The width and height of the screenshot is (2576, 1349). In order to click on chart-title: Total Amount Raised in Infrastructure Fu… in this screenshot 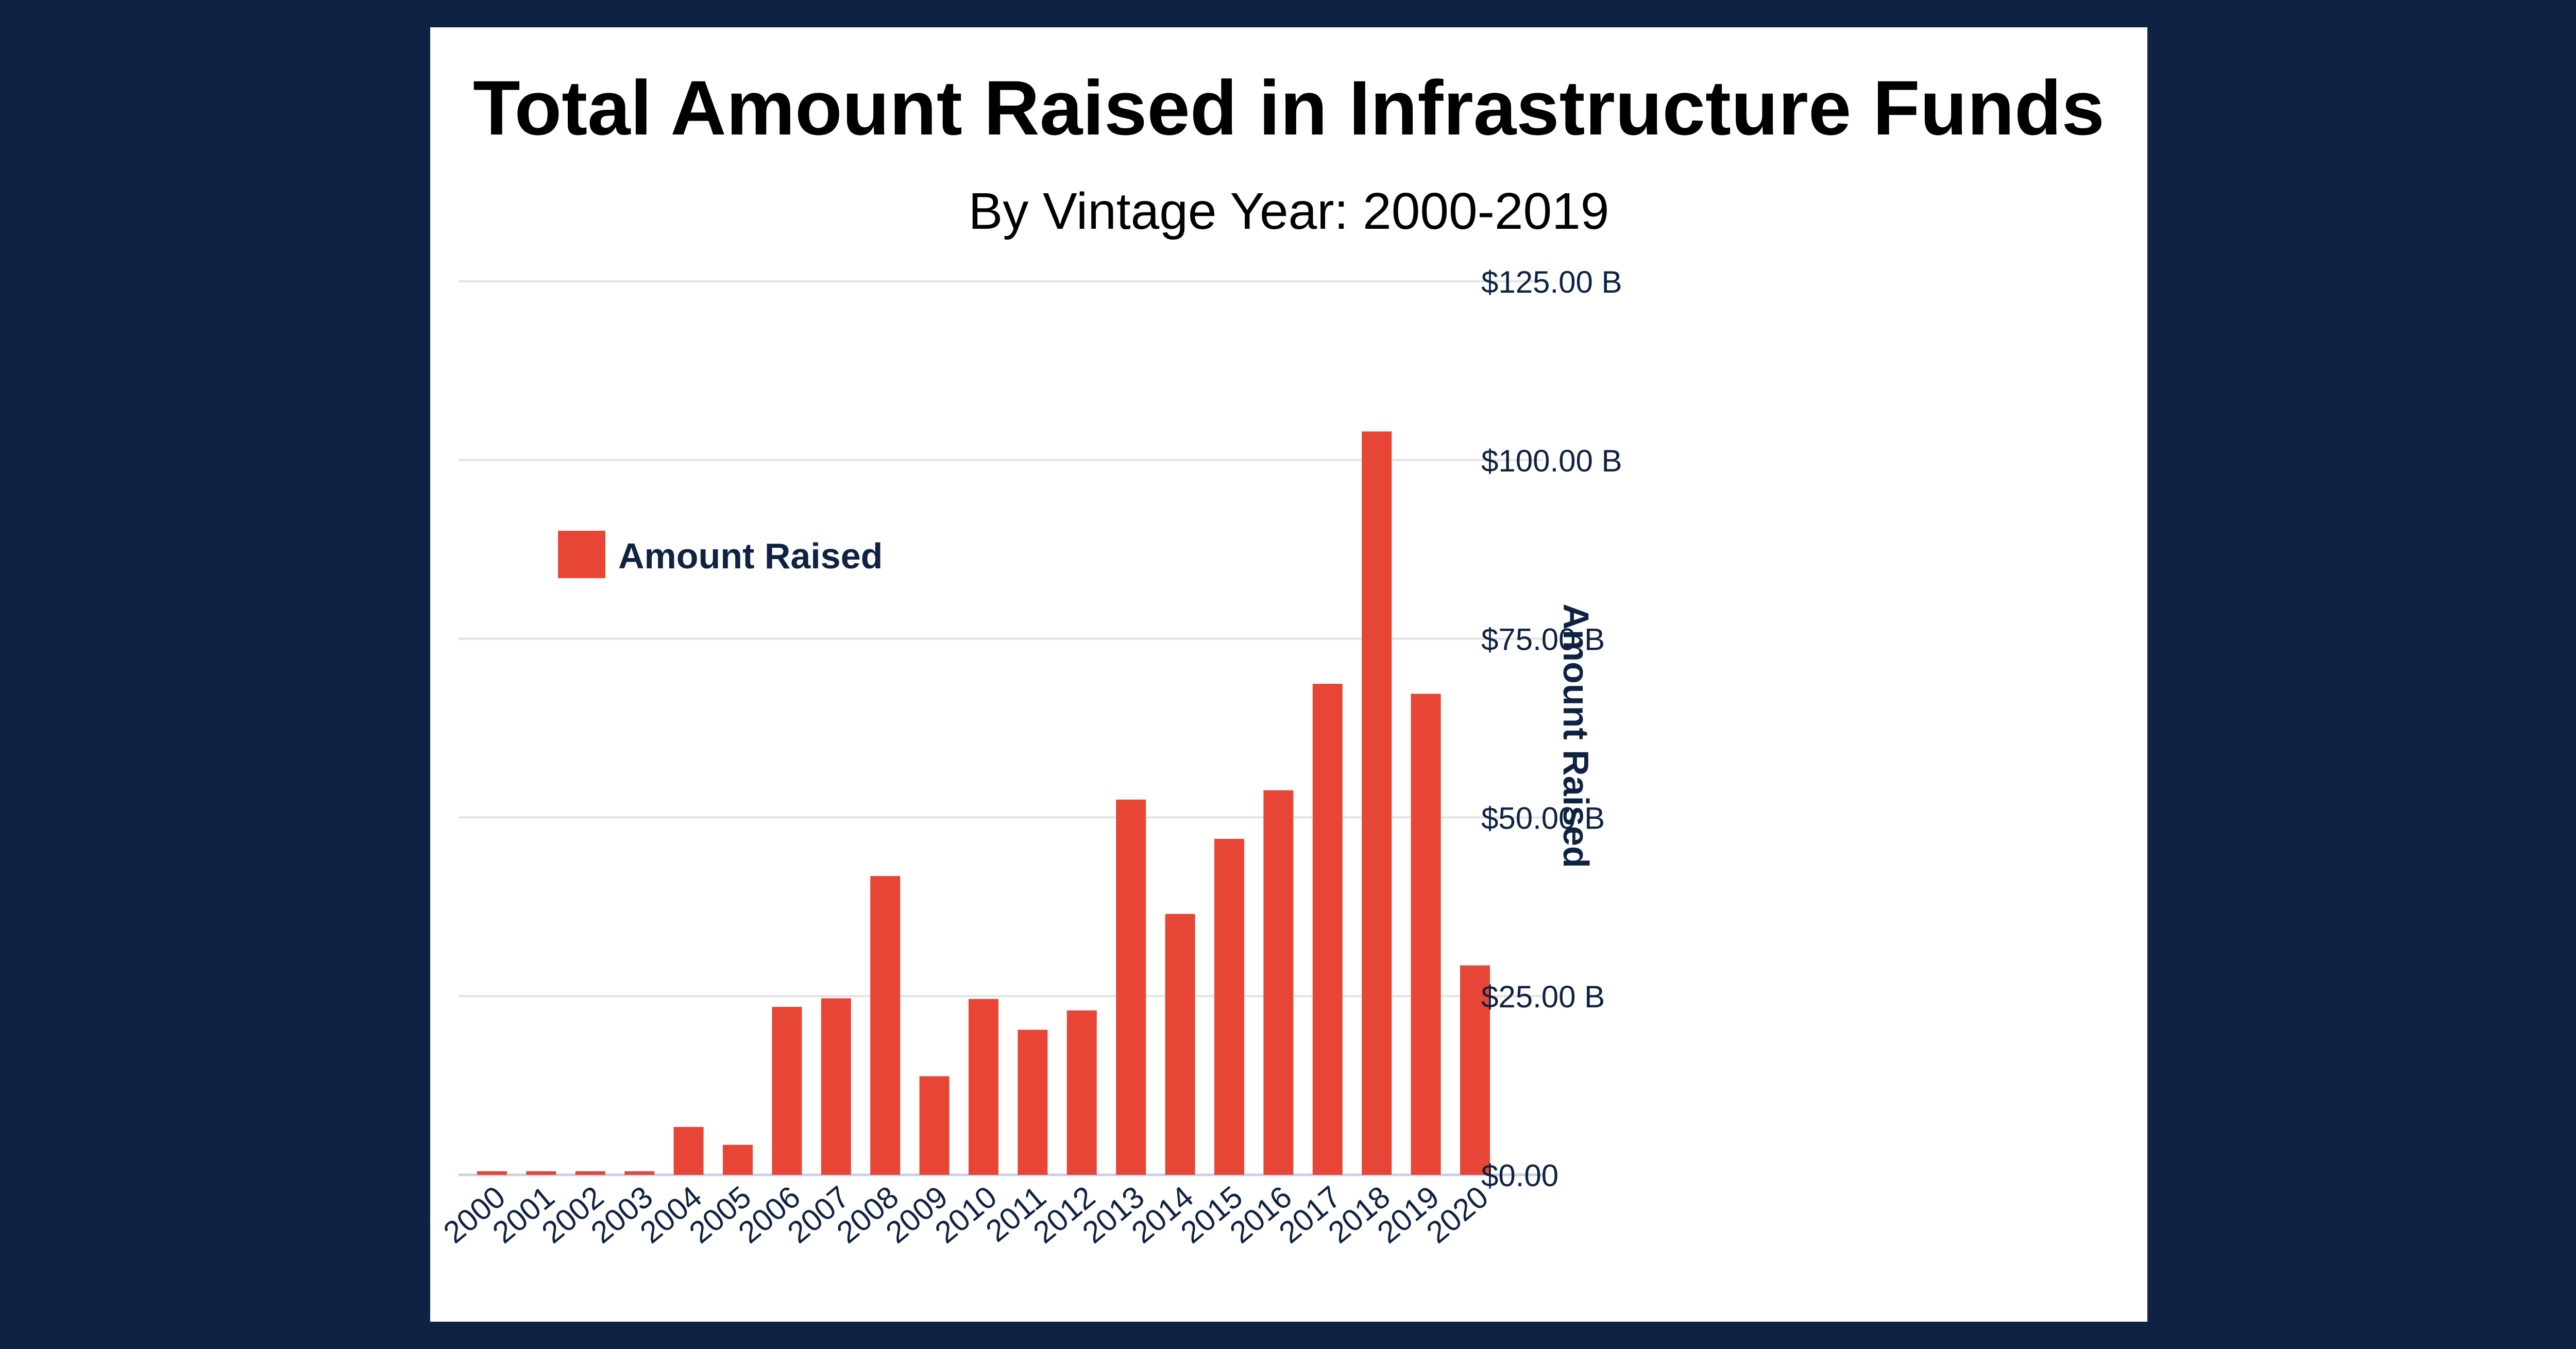, I will do `click(1289, 107)`.